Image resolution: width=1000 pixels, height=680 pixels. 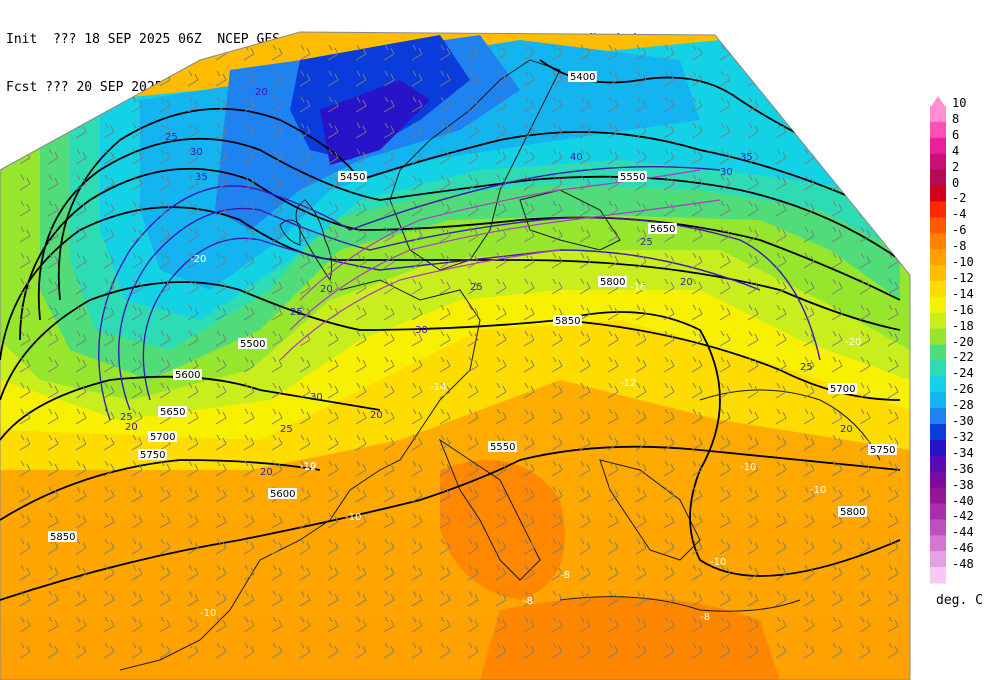 What do you see at coordinates (628, 383) in the screenshot?
I see `temperature-label: -12` at bounding box center [628, 383].